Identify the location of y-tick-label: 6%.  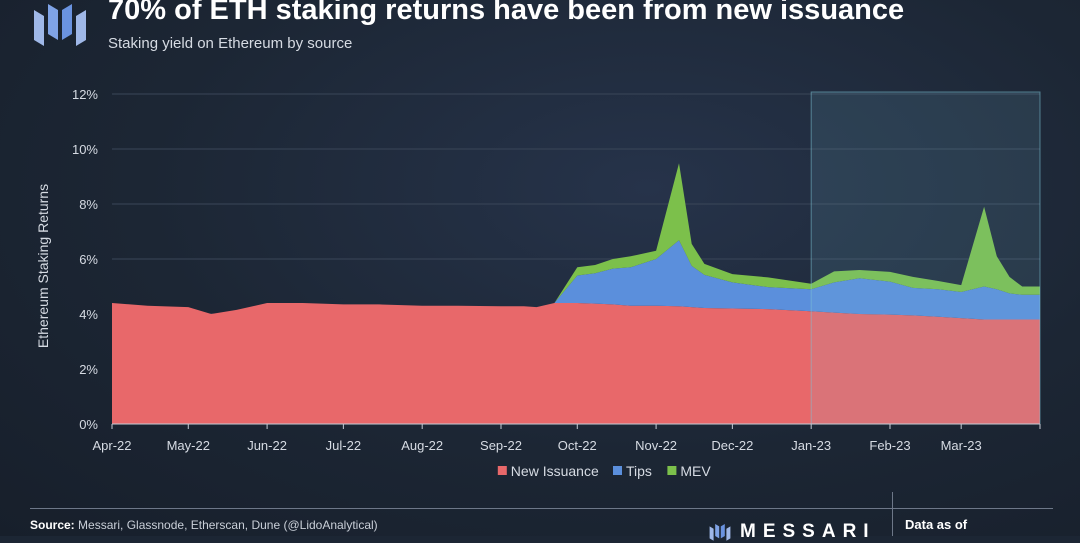
(88, 259).